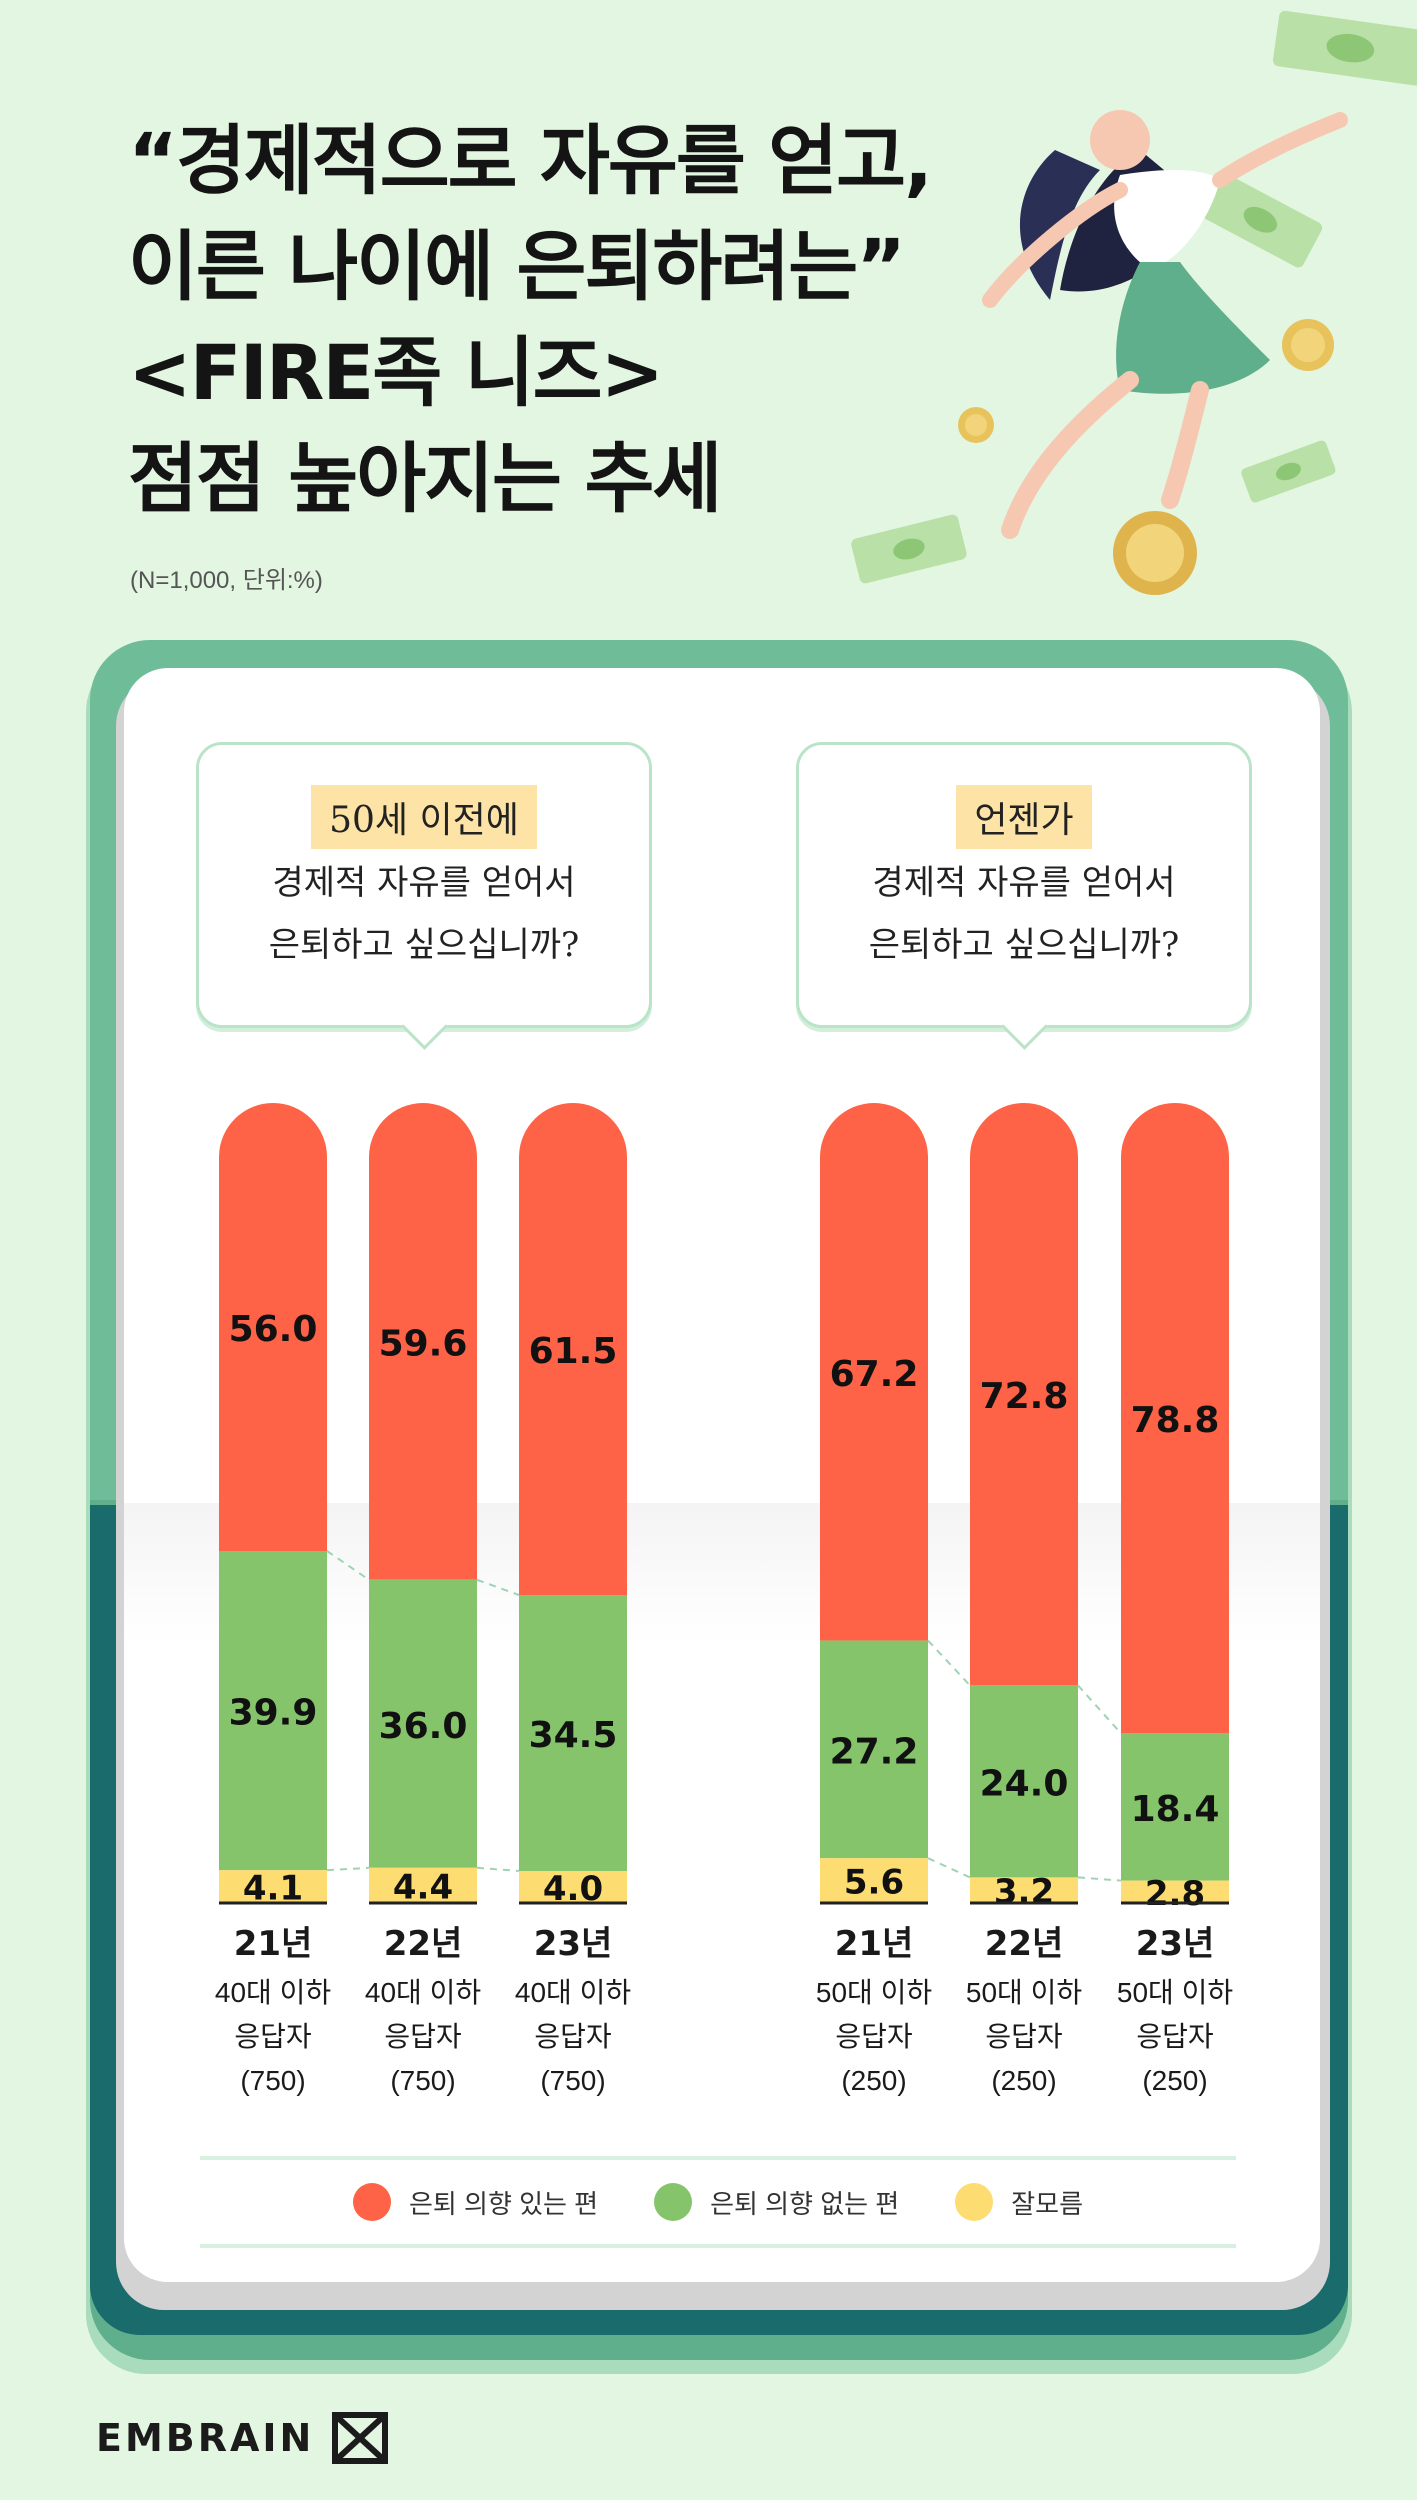 The height and width of the screenshot is (2500, 1417). Describe the element at coordinates (1146, 457) in the screenshot. I see `coin-icon` at that location.